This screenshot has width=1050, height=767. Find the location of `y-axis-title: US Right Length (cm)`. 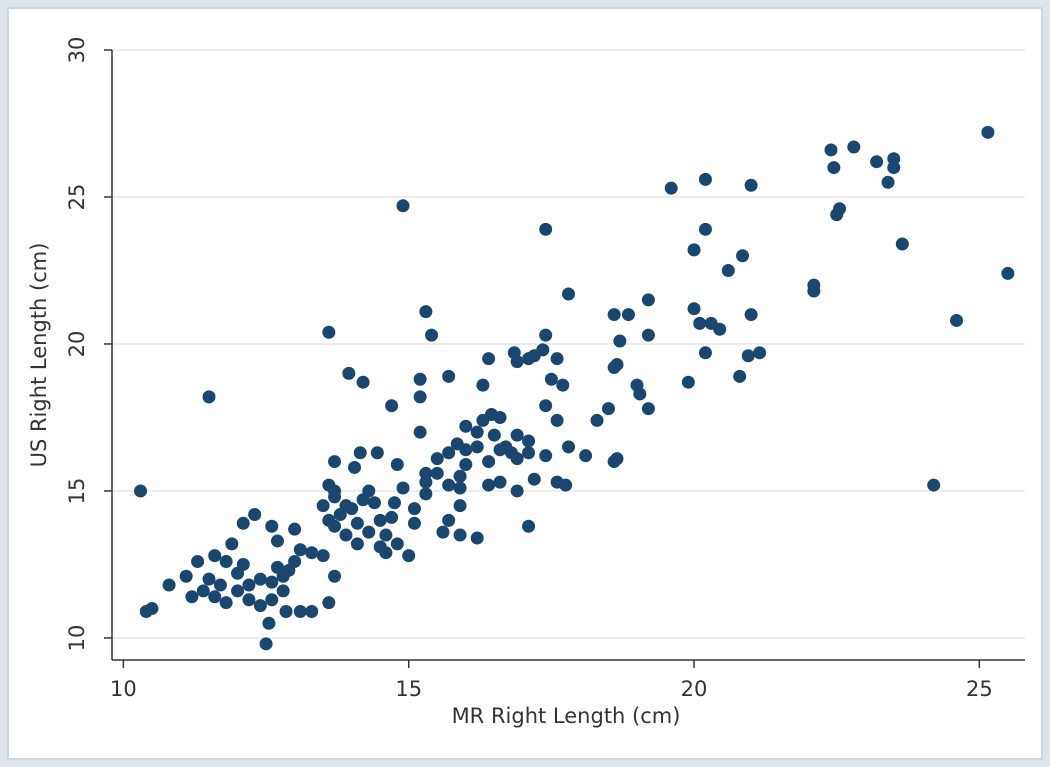

y-axis-title: US Right Length (cm) is located at coordinates (39, 355).